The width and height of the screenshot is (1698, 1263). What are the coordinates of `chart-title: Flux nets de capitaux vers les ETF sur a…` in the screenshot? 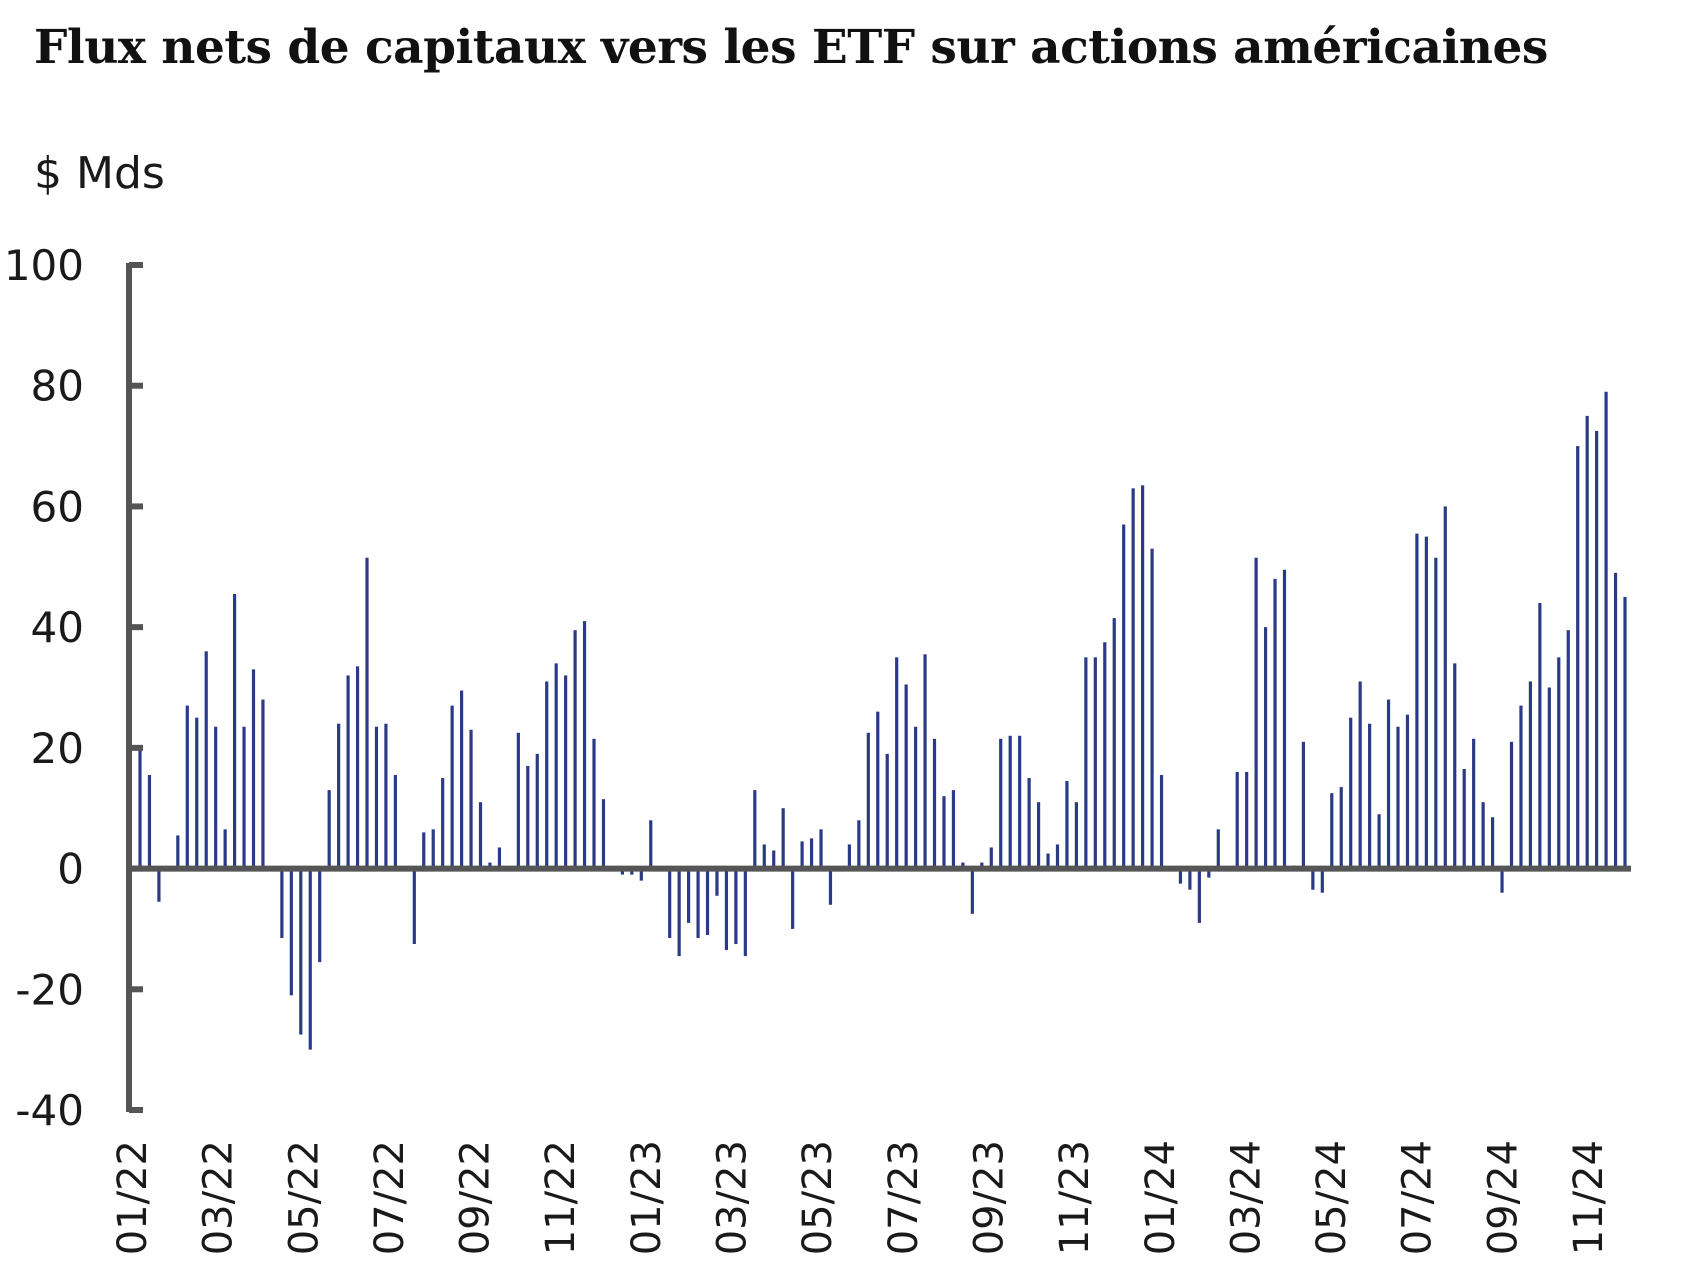 It's located at (791, 47).